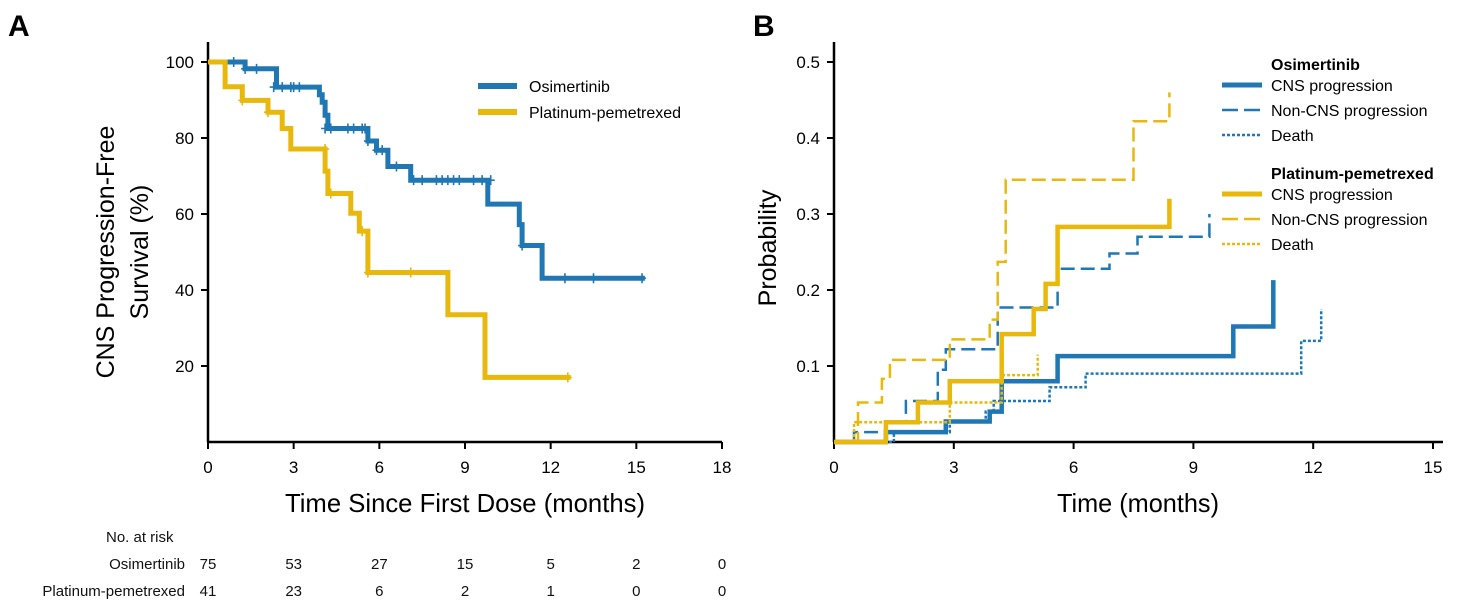 The width and height of the screenshot is (1460, 616). I want to click on legend-label-1: Platinum-pemetrexed, so click(605, 113).